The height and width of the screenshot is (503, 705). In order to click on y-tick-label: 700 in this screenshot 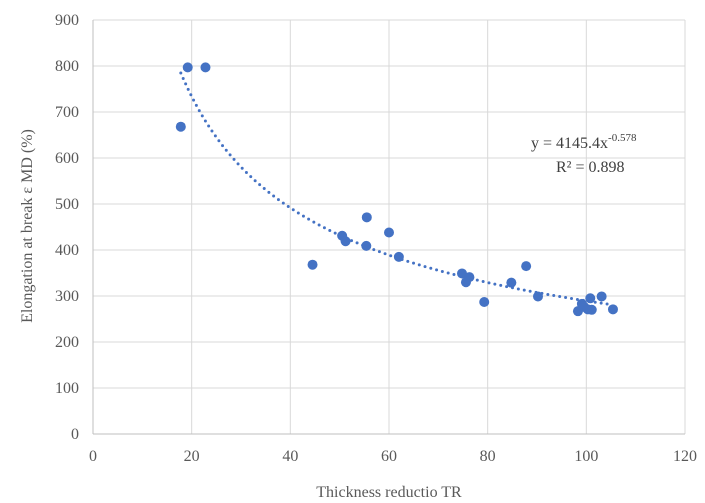, I will do `click(67, 112)`.